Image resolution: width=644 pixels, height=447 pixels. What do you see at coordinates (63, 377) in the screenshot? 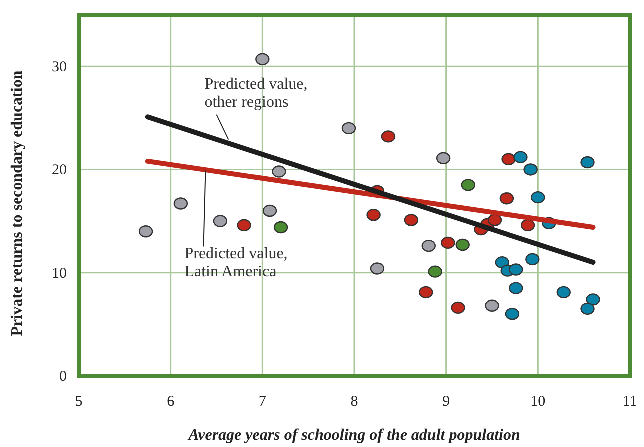
I see `y-tick-label: 0` at bounding box center [63, 377].